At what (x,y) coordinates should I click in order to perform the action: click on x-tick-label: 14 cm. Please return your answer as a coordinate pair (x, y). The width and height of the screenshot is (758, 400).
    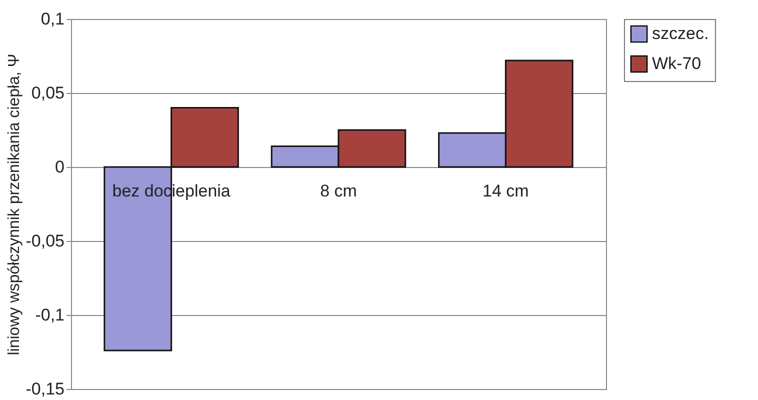
    Looking at the image, I should click on (505, 191).